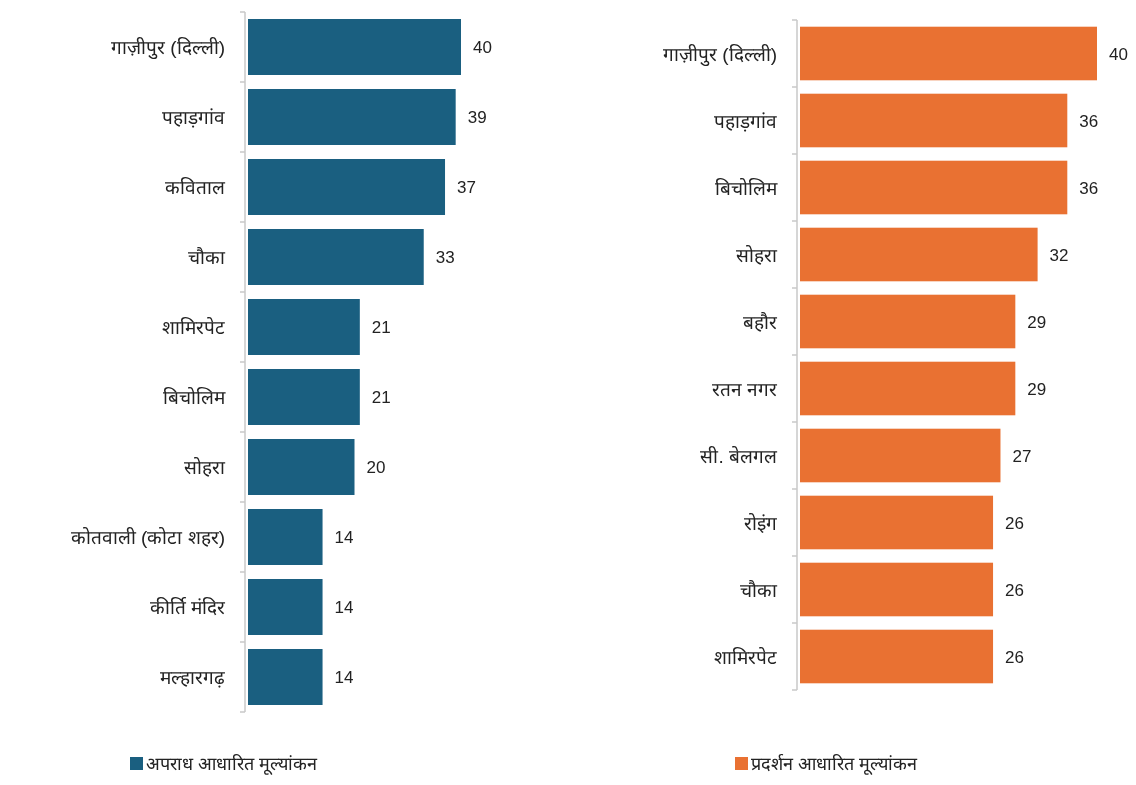 The width and height of the screenshot is (1136, 785). Describe the element at coordinates (1059, 255) in the screenshot. I see `data-label: 32` at that location.